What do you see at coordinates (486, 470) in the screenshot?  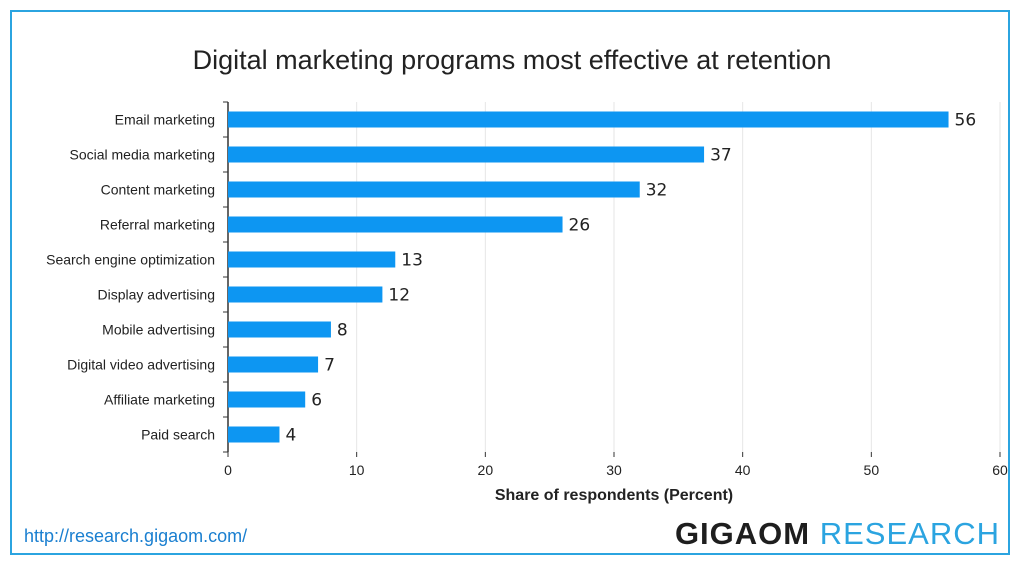 I see `x-tick-label: 20` at bounding box center [486, 470].